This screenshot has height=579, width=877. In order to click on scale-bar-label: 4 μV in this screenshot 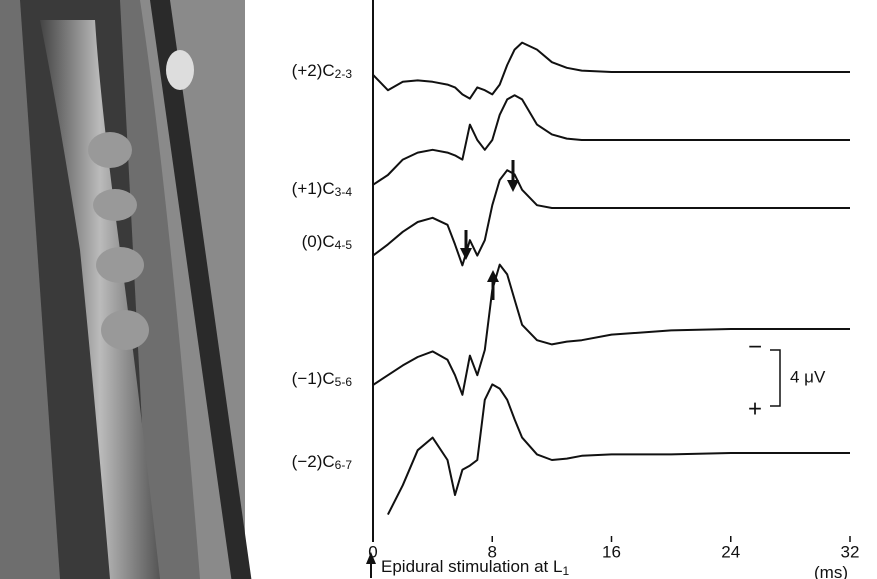, I will do `click(808, 376)`.